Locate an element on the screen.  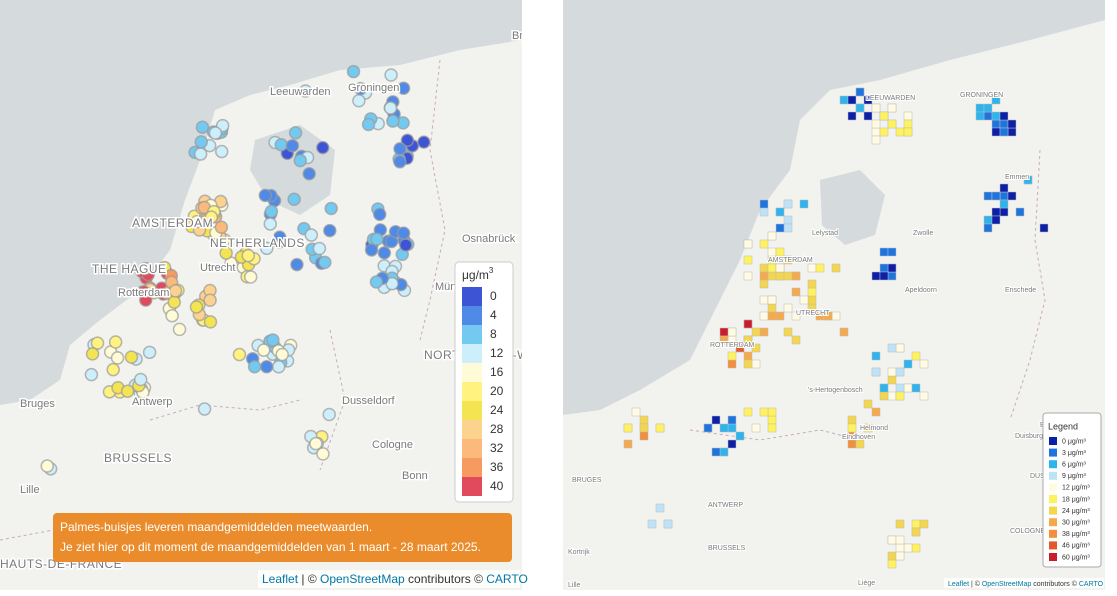
attribution-bg is located at coordinates (1024, 583).